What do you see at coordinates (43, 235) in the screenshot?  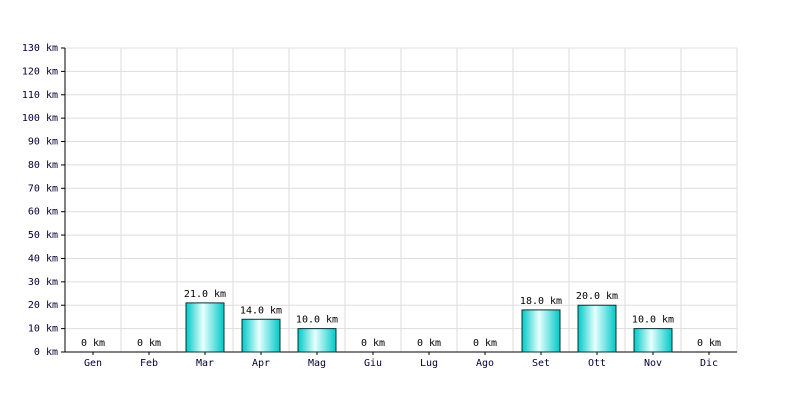 I see `y-tick-label: 50 km` at bounding box center [43, 235].